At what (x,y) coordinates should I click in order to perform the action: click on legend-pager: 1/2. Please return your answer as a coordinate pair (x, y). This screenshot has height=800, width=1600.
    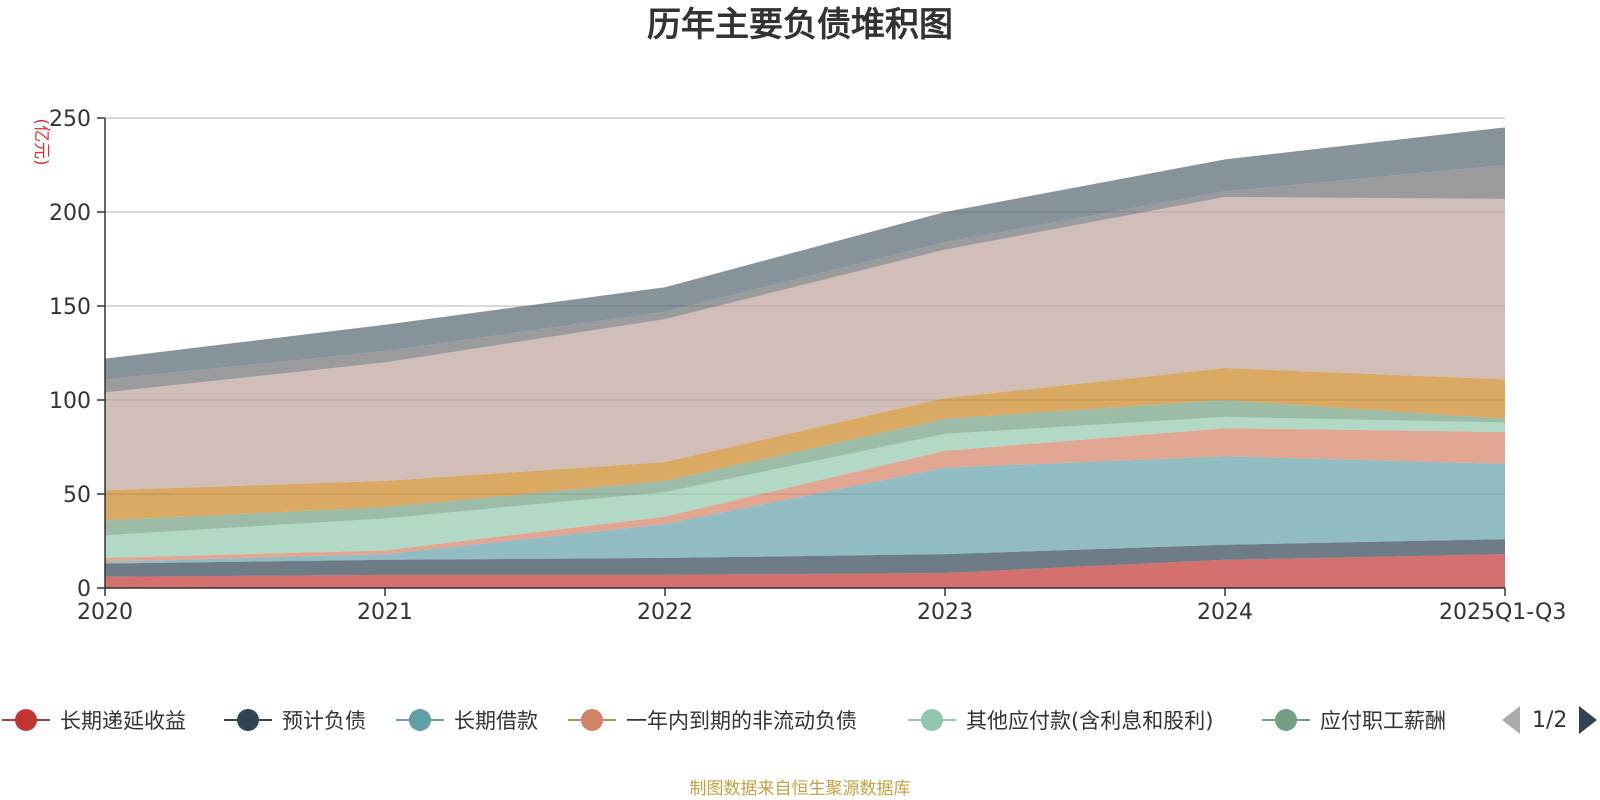
    Looking at the image, I should click on (1549, 720).